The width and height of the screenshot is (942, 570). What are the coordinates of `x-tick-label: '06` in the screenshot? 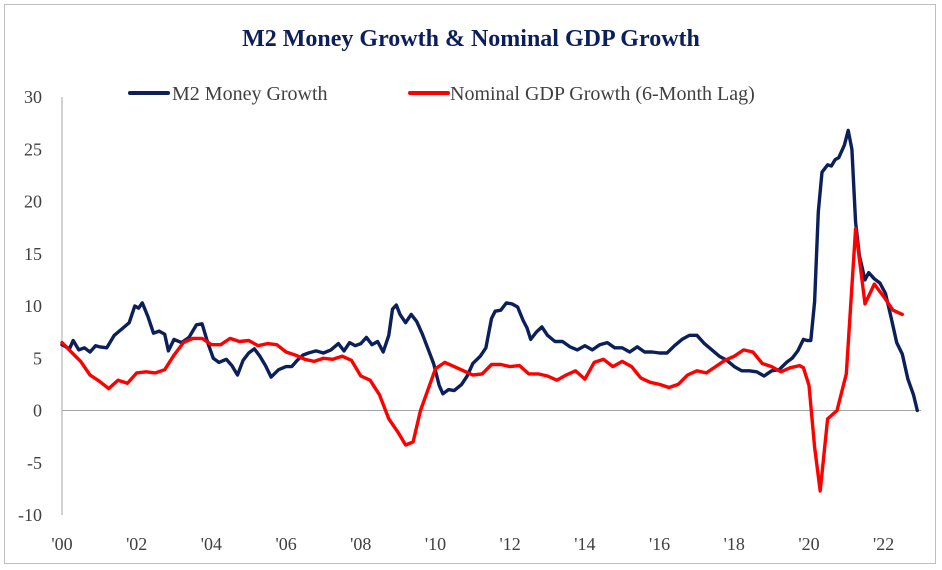 It's located at (285, 544).